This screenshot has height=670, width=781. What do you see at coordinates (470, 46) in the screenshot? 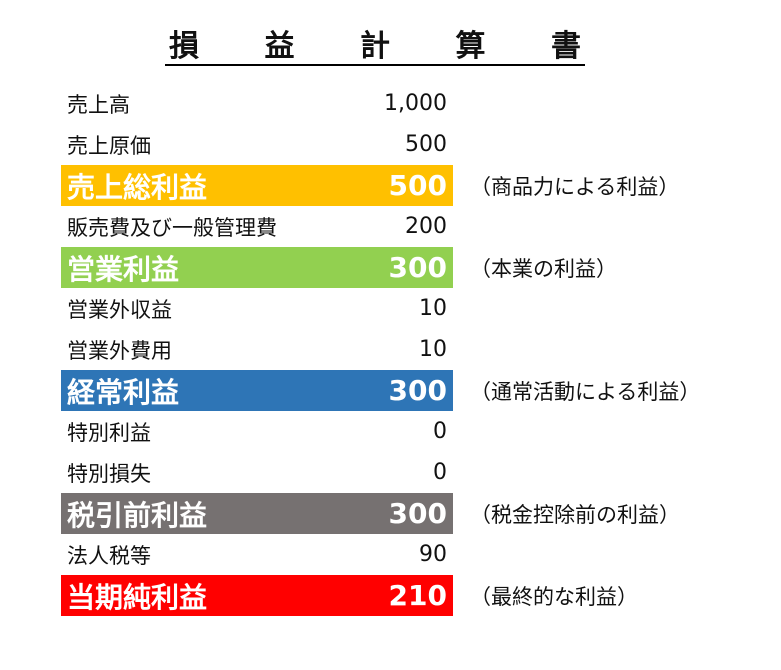
I see `title-char: 算` at bounding box center [470, 46].